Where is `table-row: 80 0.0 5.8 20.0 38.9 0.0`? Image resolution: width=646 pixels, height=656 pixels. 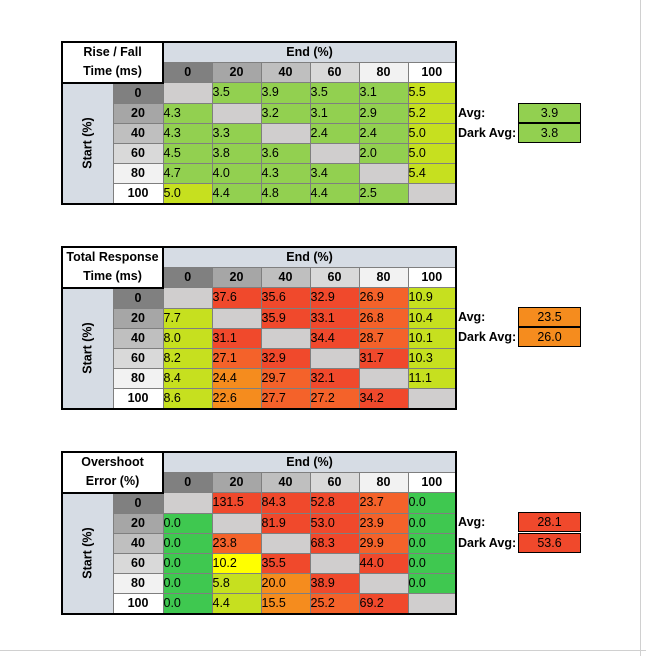
table-row: 80 0.0 5.8 20.0 38.9 0.0 is located at coordinates (259, 583).